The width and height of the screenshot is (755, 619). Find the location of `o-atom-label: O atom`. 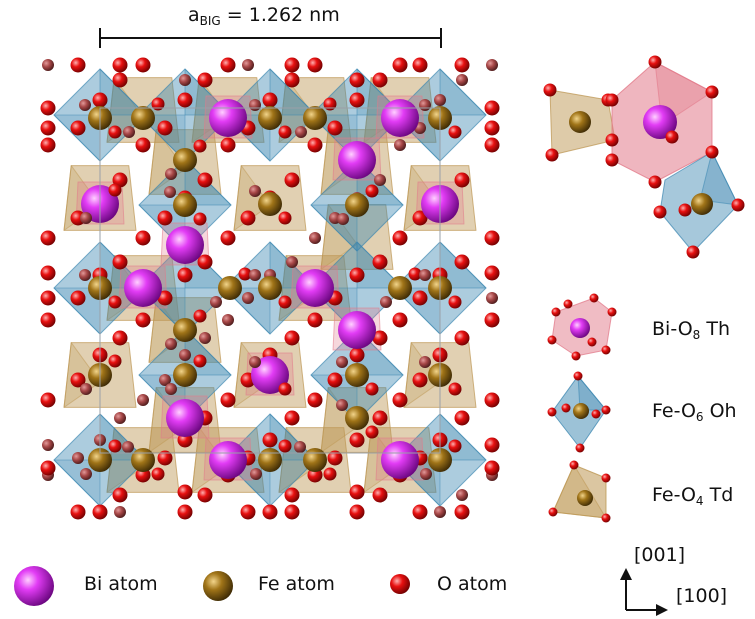

o-atom-label: O atom is located at coordinates (472, 584).